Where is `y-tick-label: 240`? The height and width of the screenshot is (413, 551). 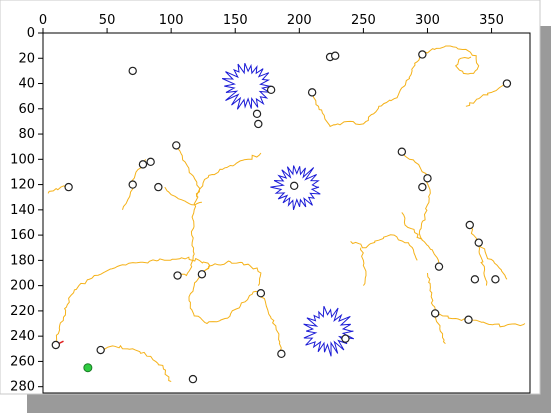
y-tick-label: 240 is located at coordinates (22, 336).